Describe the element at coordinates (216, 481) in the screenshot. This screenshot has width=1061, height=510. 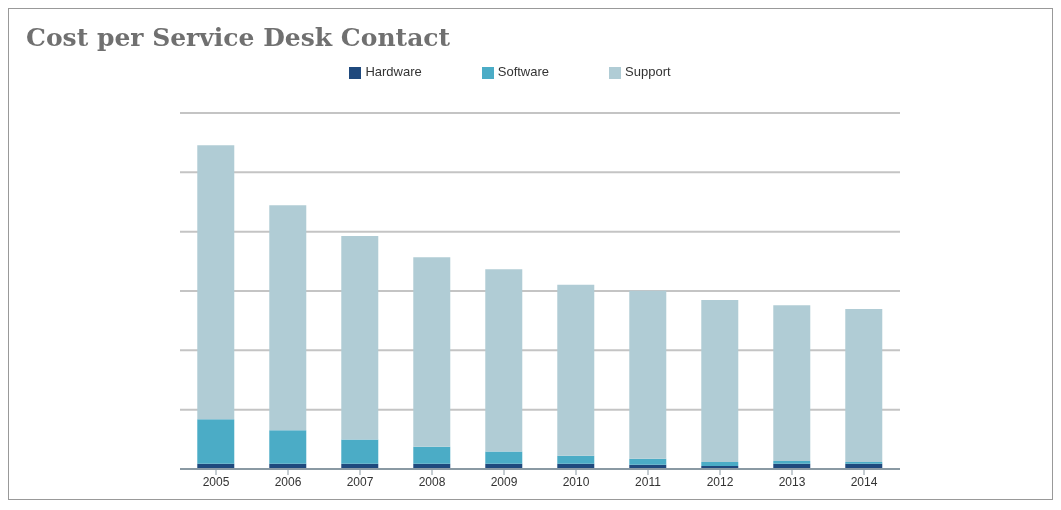
I see `x-tick-label: 2005` at that location.